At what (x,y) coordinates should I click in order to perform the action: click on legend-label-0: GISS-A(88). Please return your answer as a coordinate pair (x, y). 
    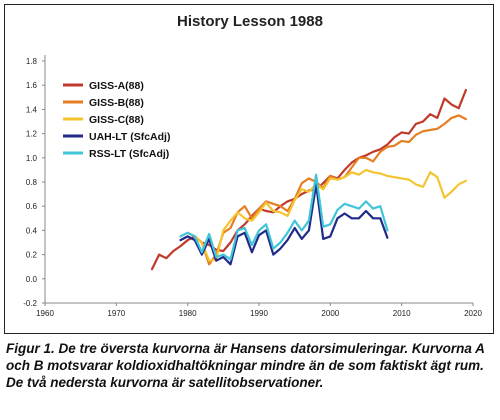
    Looking at the image, I should click on (116, 86).